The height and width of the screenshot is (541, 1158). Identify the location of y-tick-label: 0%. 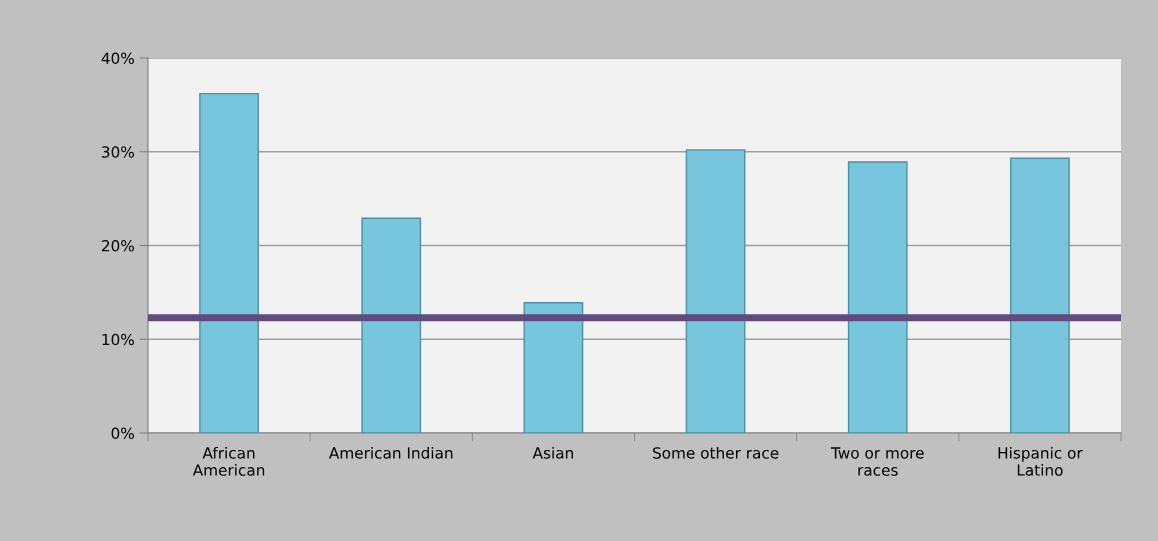
(122, 433).